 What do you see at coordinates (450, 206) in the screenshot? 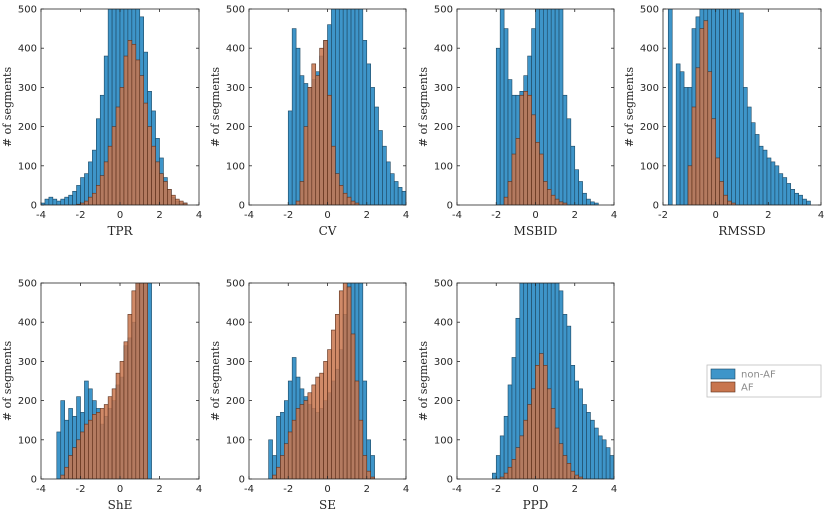
I see `y-tick-label: 0` at bounding box center [450, 206].